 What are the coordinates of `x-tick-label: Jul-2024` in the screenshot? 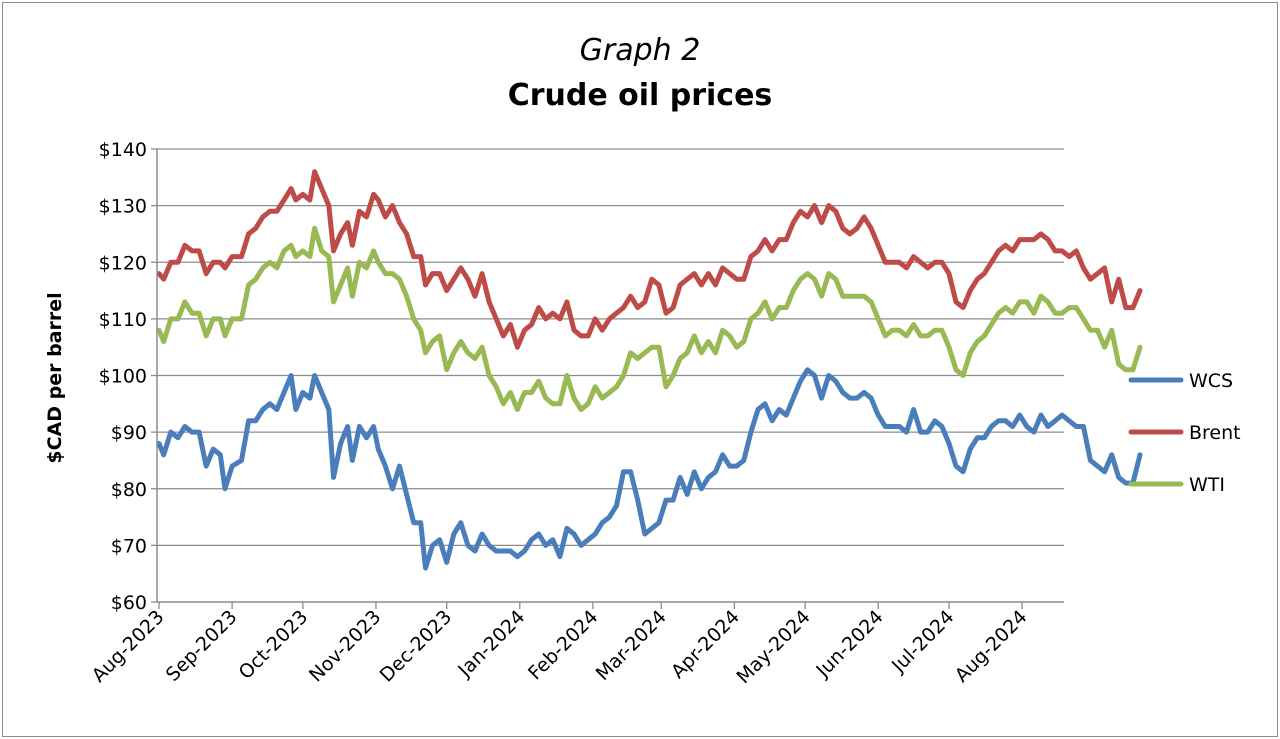 It's located at (923, 642).